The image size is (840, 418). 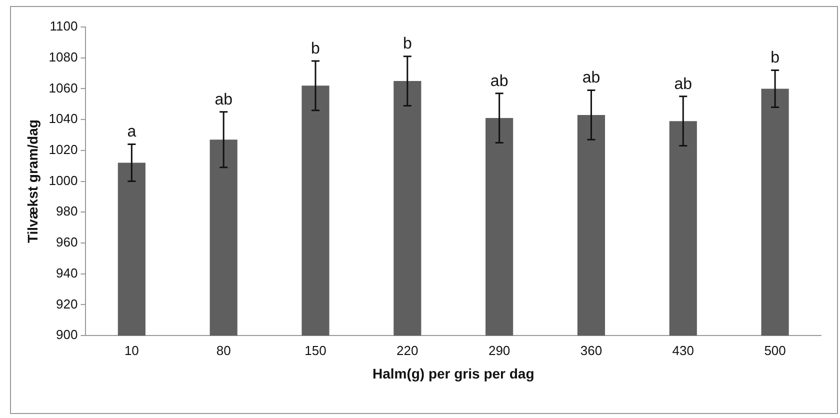 I want to click on x-tick-label: 500, so click(x=775, y=350).